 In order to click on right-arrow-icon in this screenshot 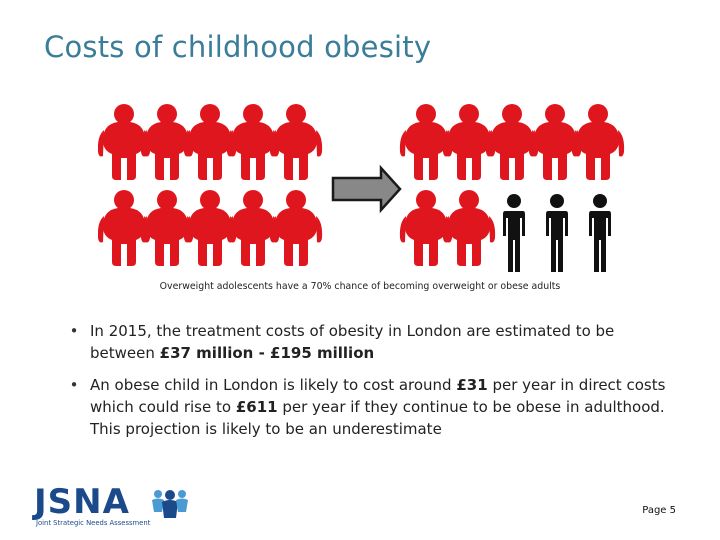, I will do `click(366, 189)`.